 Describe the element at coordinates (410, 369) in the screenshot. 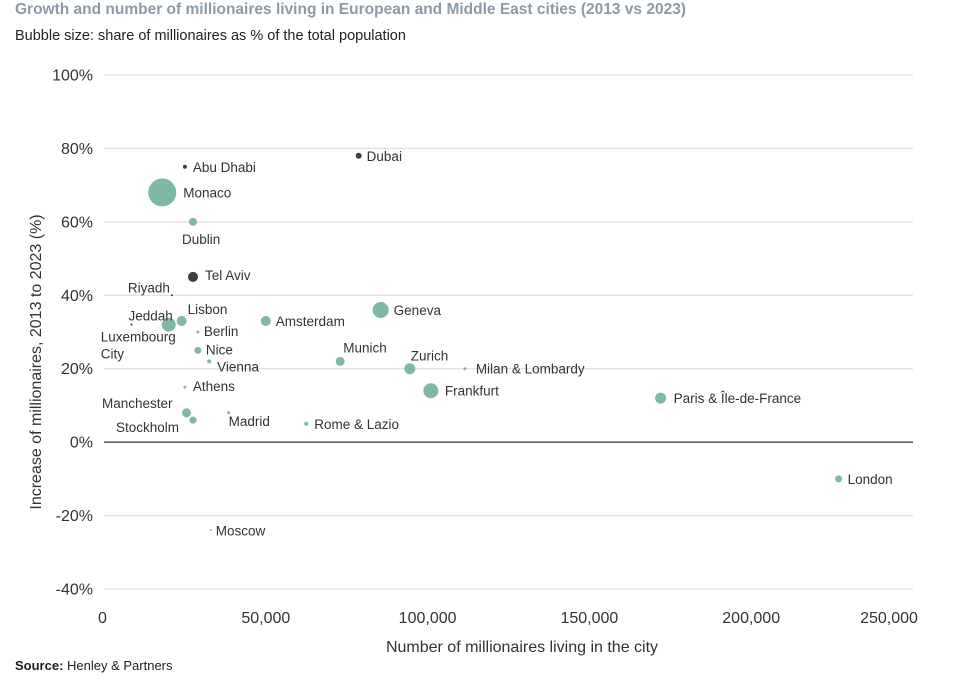

I see `bubble-zurich` at that location.